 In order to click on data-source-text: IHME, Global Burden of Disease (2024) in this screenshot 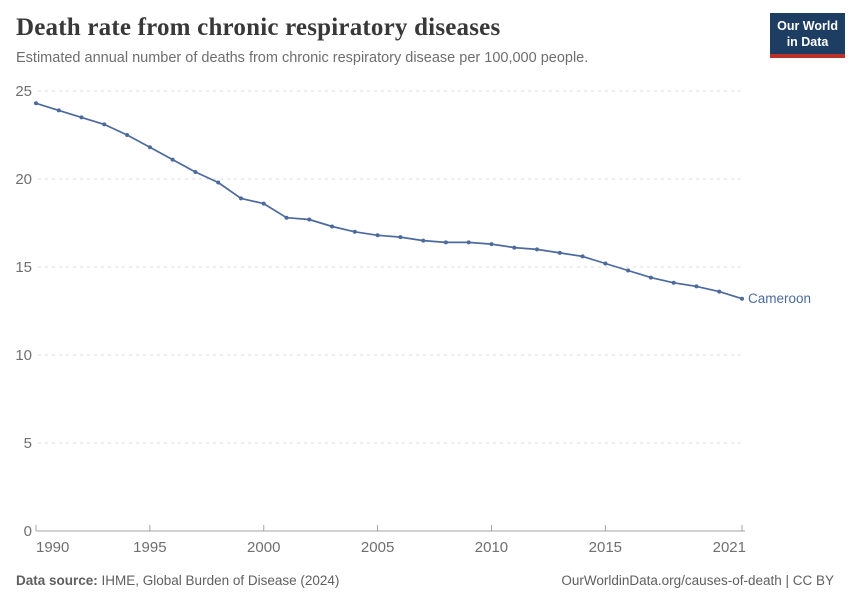, I will do `click(218, 580)`.